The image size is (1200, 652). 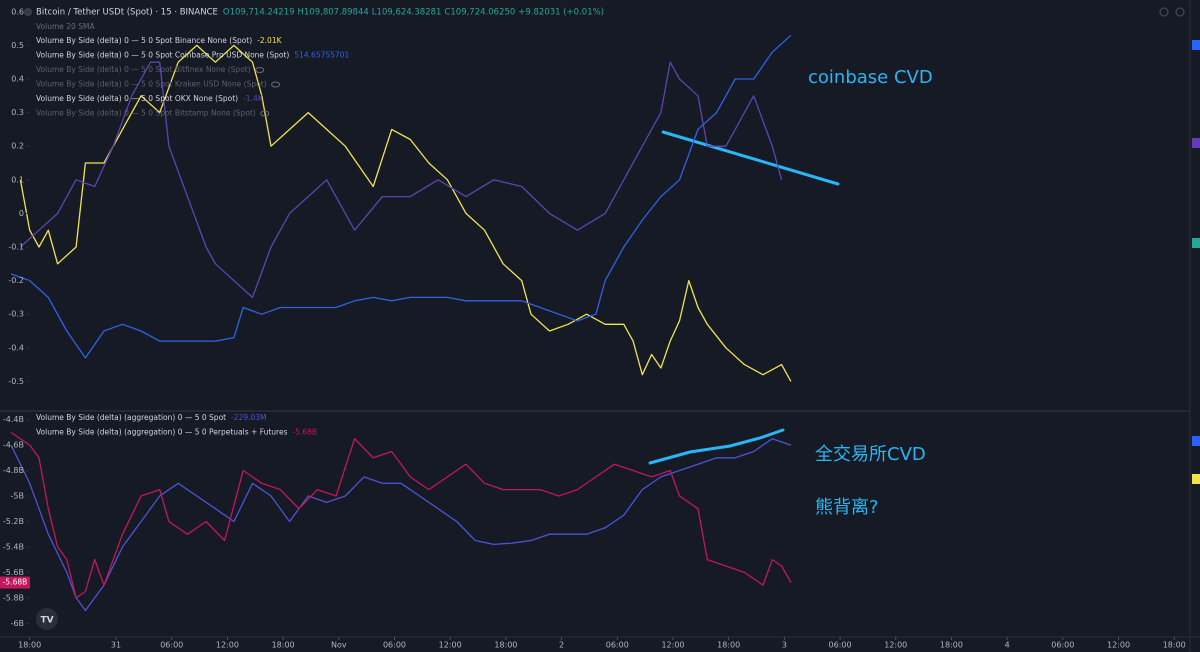 What do you see at coordinates (16, 247) in the screenshot?
I see `y-tick-label: -0.1` at bounding box center [16, 247].